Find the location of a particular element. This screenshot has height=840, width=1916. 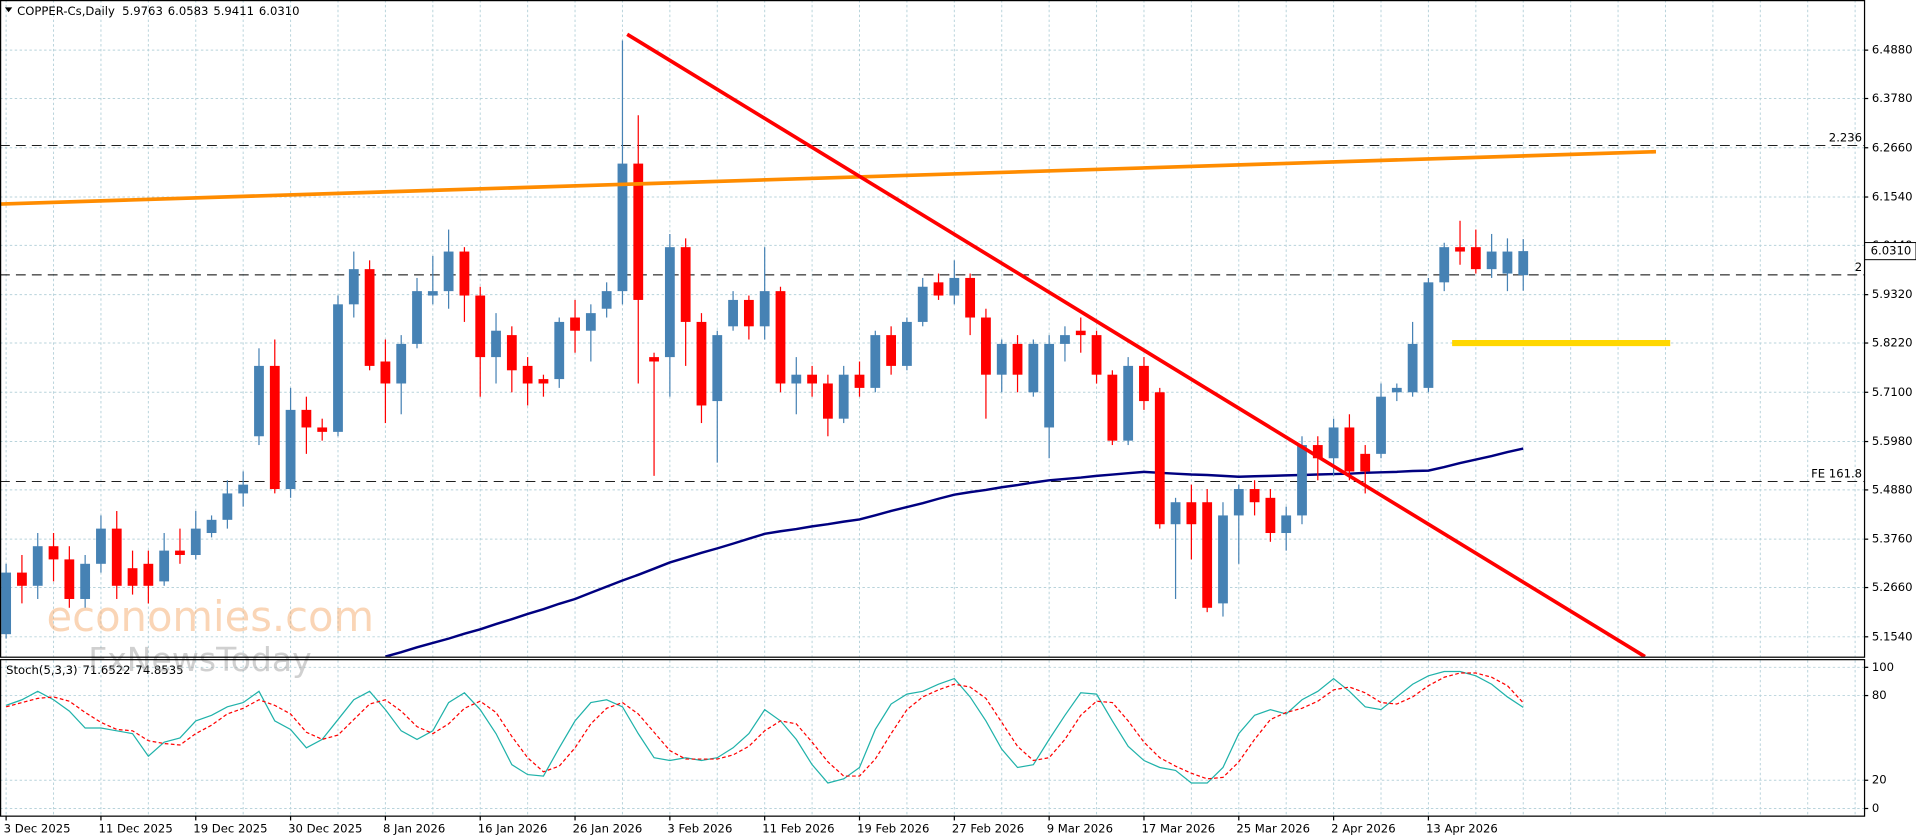

x-tick-label: 8 Jan 2026 is located at coordinates (414, 829).